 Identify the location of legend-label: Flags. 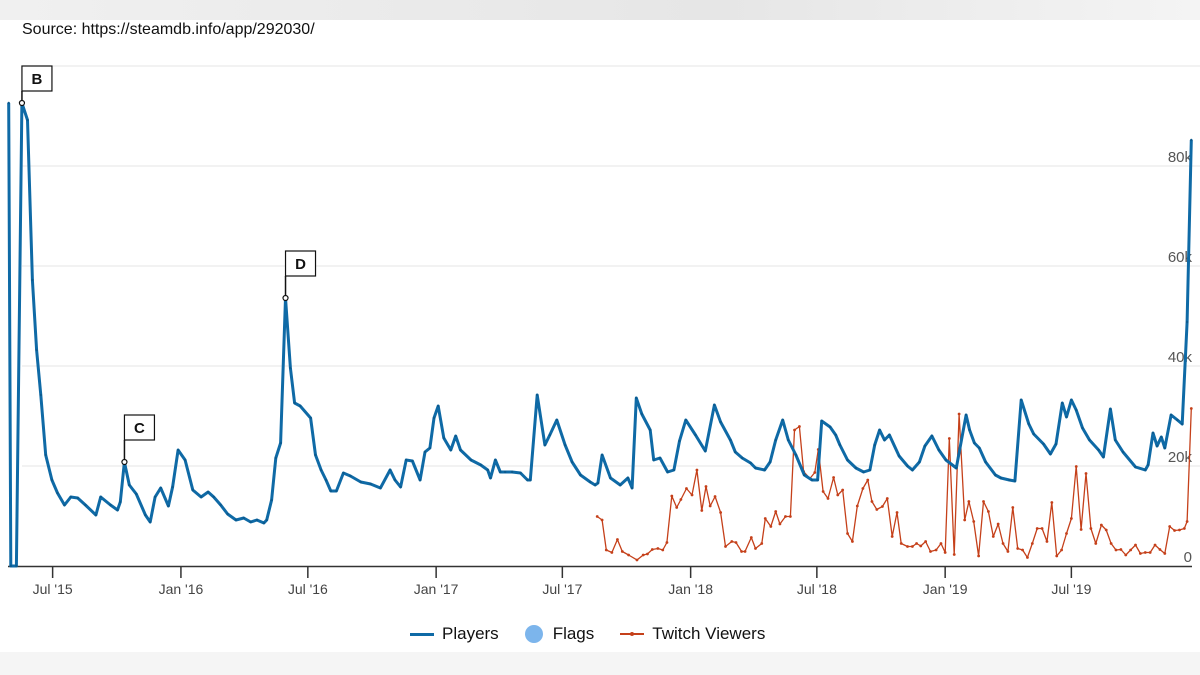
(573, 633).